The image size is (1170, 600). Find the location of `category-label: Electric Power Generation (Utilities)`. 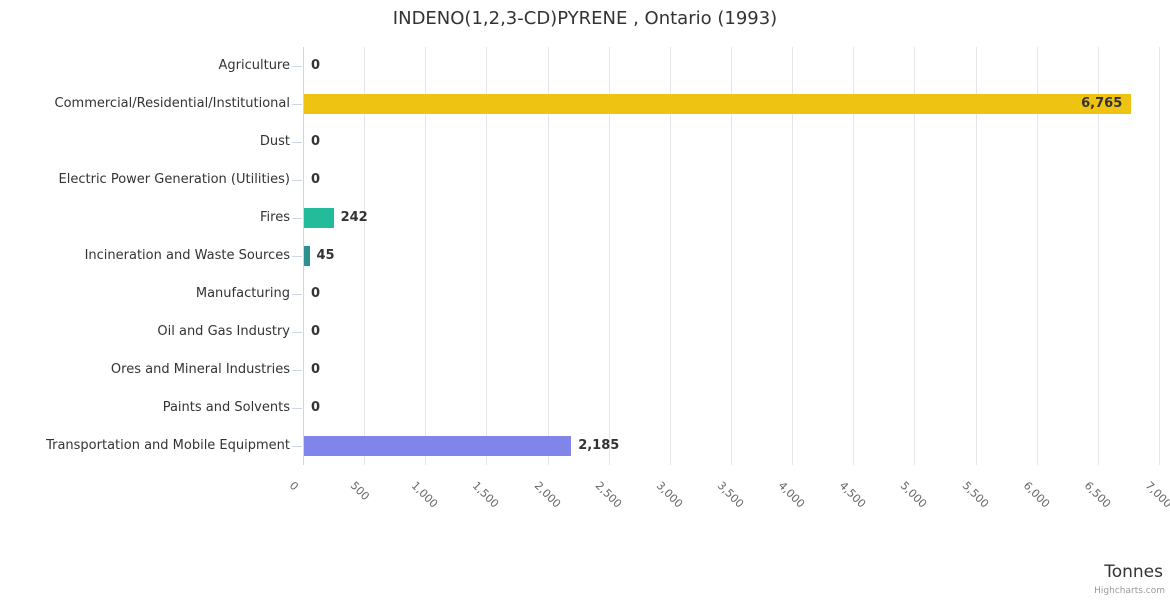

category-label: Electric Power Generation (Utilities) is located at coordinates (174, 179).